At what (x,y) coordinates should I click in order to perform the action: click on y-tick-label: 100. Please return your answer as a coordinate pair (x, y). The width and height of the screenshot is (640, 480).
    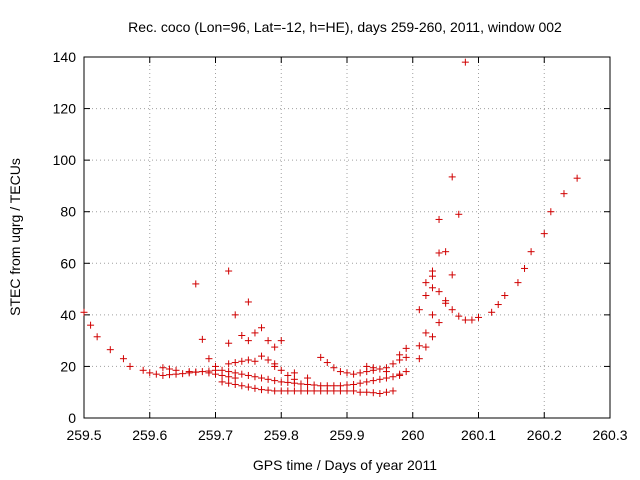
    Looking at the image, I should click on (65, 160).